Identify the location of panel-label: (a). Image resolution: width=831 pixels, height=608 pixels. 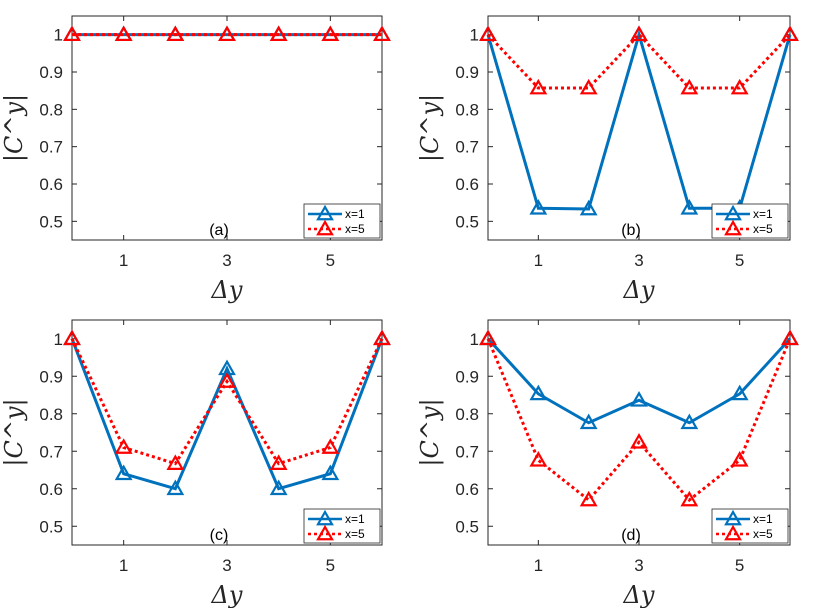
(219, 230).